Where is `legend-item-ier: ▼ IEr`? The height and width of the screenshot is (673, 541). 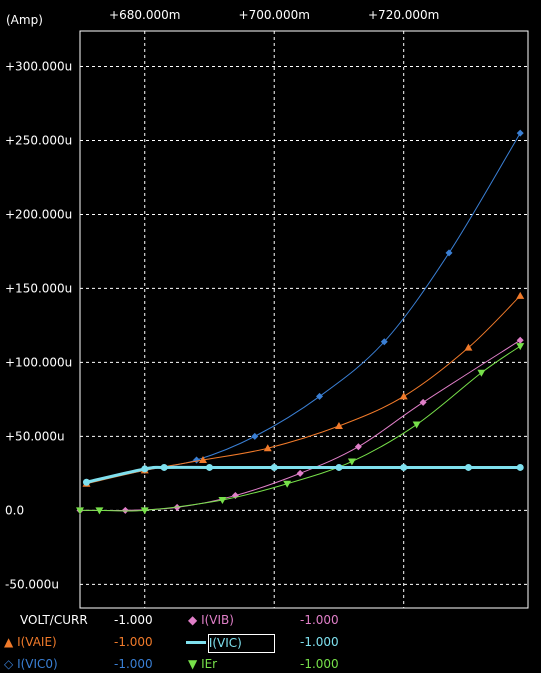
legend-item-ier: ▼ IEr is located at coordinates (202, 664).